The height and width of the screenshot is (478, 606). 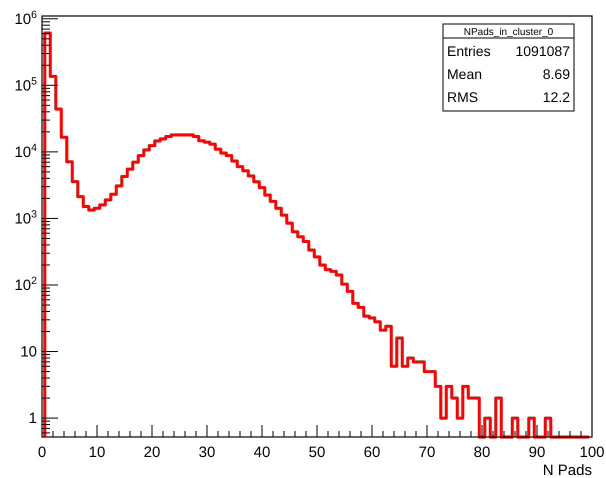 What do you see at coordinates (26, 84) in the screenshot?
I see `y-tick-label: 10$^{5}$` at bounding box center [26, 84].